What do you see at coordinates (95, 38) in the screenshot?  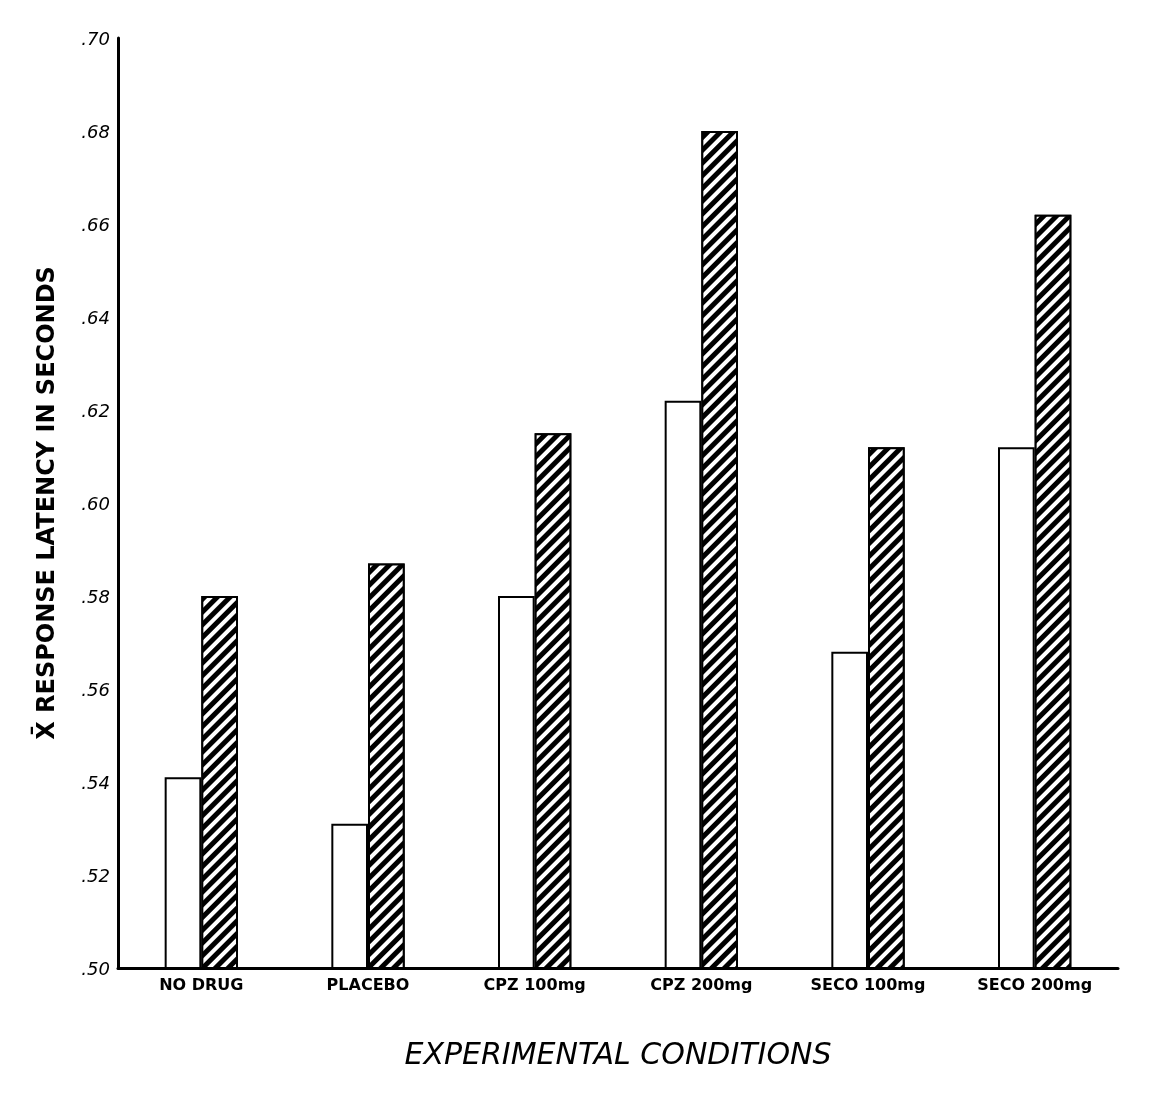 I see `y-tick-label: .70` at bounding box center [95, 38].